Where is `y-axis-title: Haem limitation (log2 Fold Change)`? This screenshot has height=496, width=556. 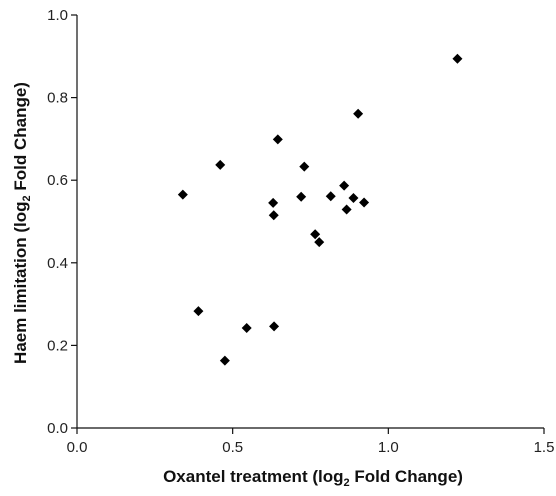
y-axis-title: Haem limitation (log2 Fold Change) is located at coordinates (22, 223).